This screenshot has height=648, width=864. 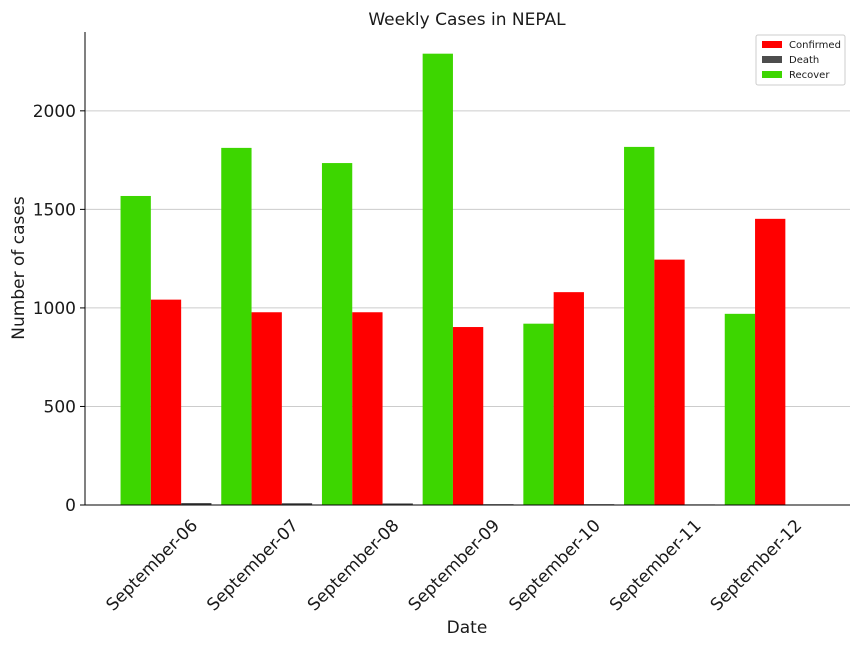 I want to click on x-tick-label: September-08, so click(x=353, y=565).